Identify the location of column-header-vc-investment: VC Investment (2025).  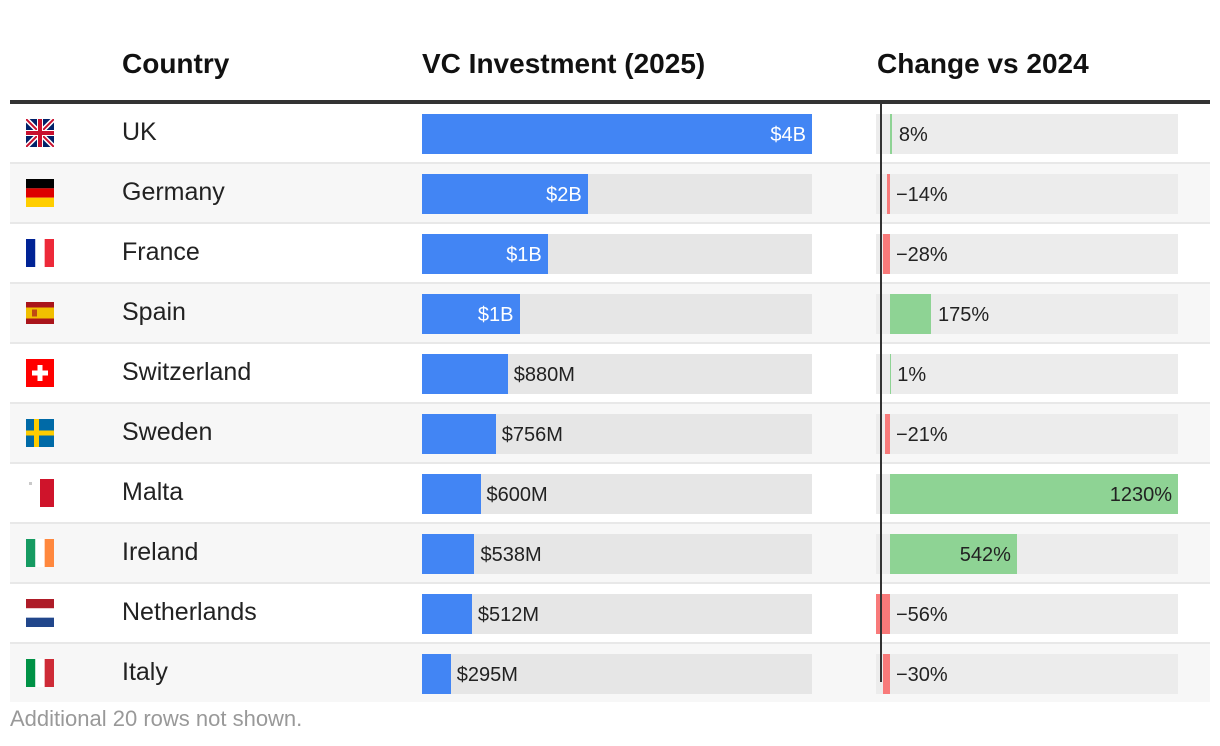
(564, 63).